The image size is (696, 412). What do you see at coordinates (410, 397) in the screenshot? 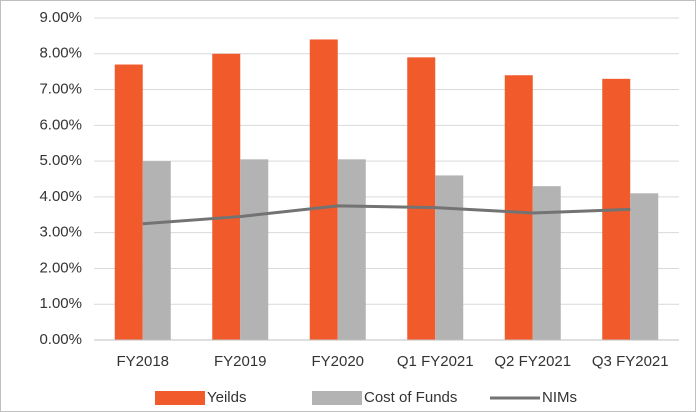
I see `legend-label: Cost of Funds` at bounding box center [410, 397].